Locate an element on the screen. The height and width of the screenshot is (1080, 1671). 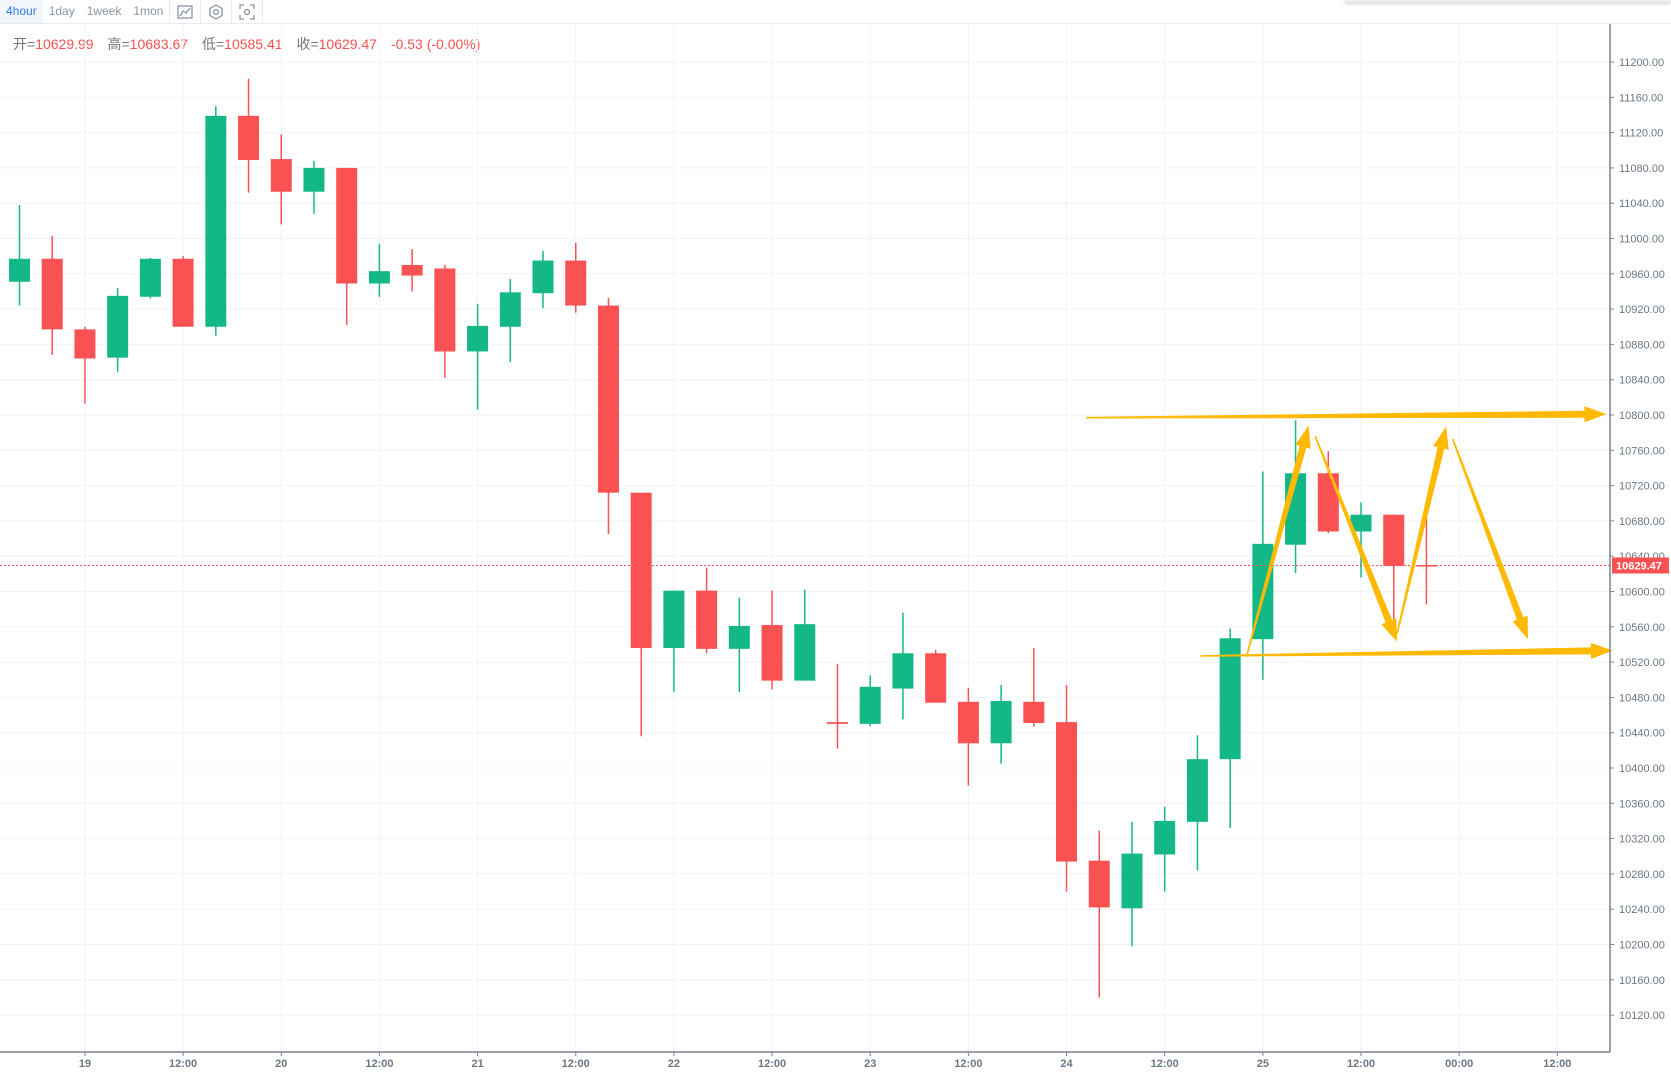
screenshot-button is located at coordinates (247, 11).